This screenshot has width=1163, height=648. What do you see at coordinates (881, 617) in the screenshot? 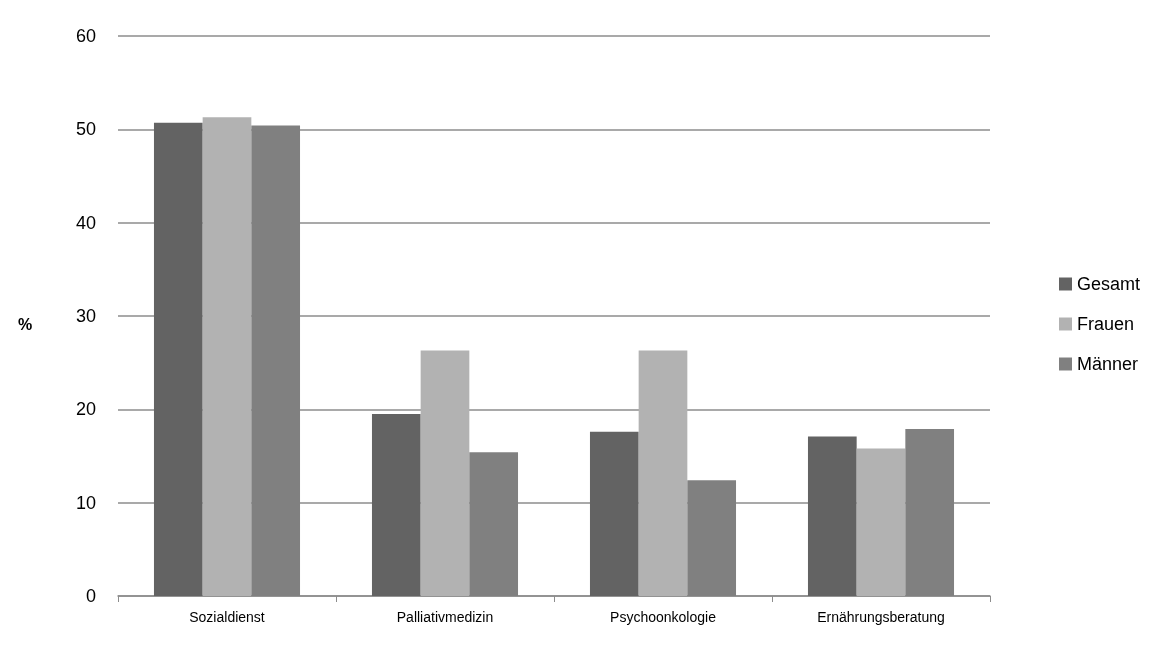
I see `x-tick-label: Ernährungsberatung` at bounding box center [881, 617].